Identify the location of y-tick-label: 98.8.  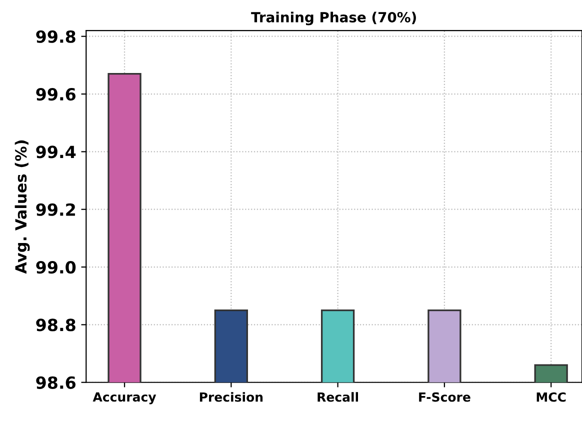
(56, 325).